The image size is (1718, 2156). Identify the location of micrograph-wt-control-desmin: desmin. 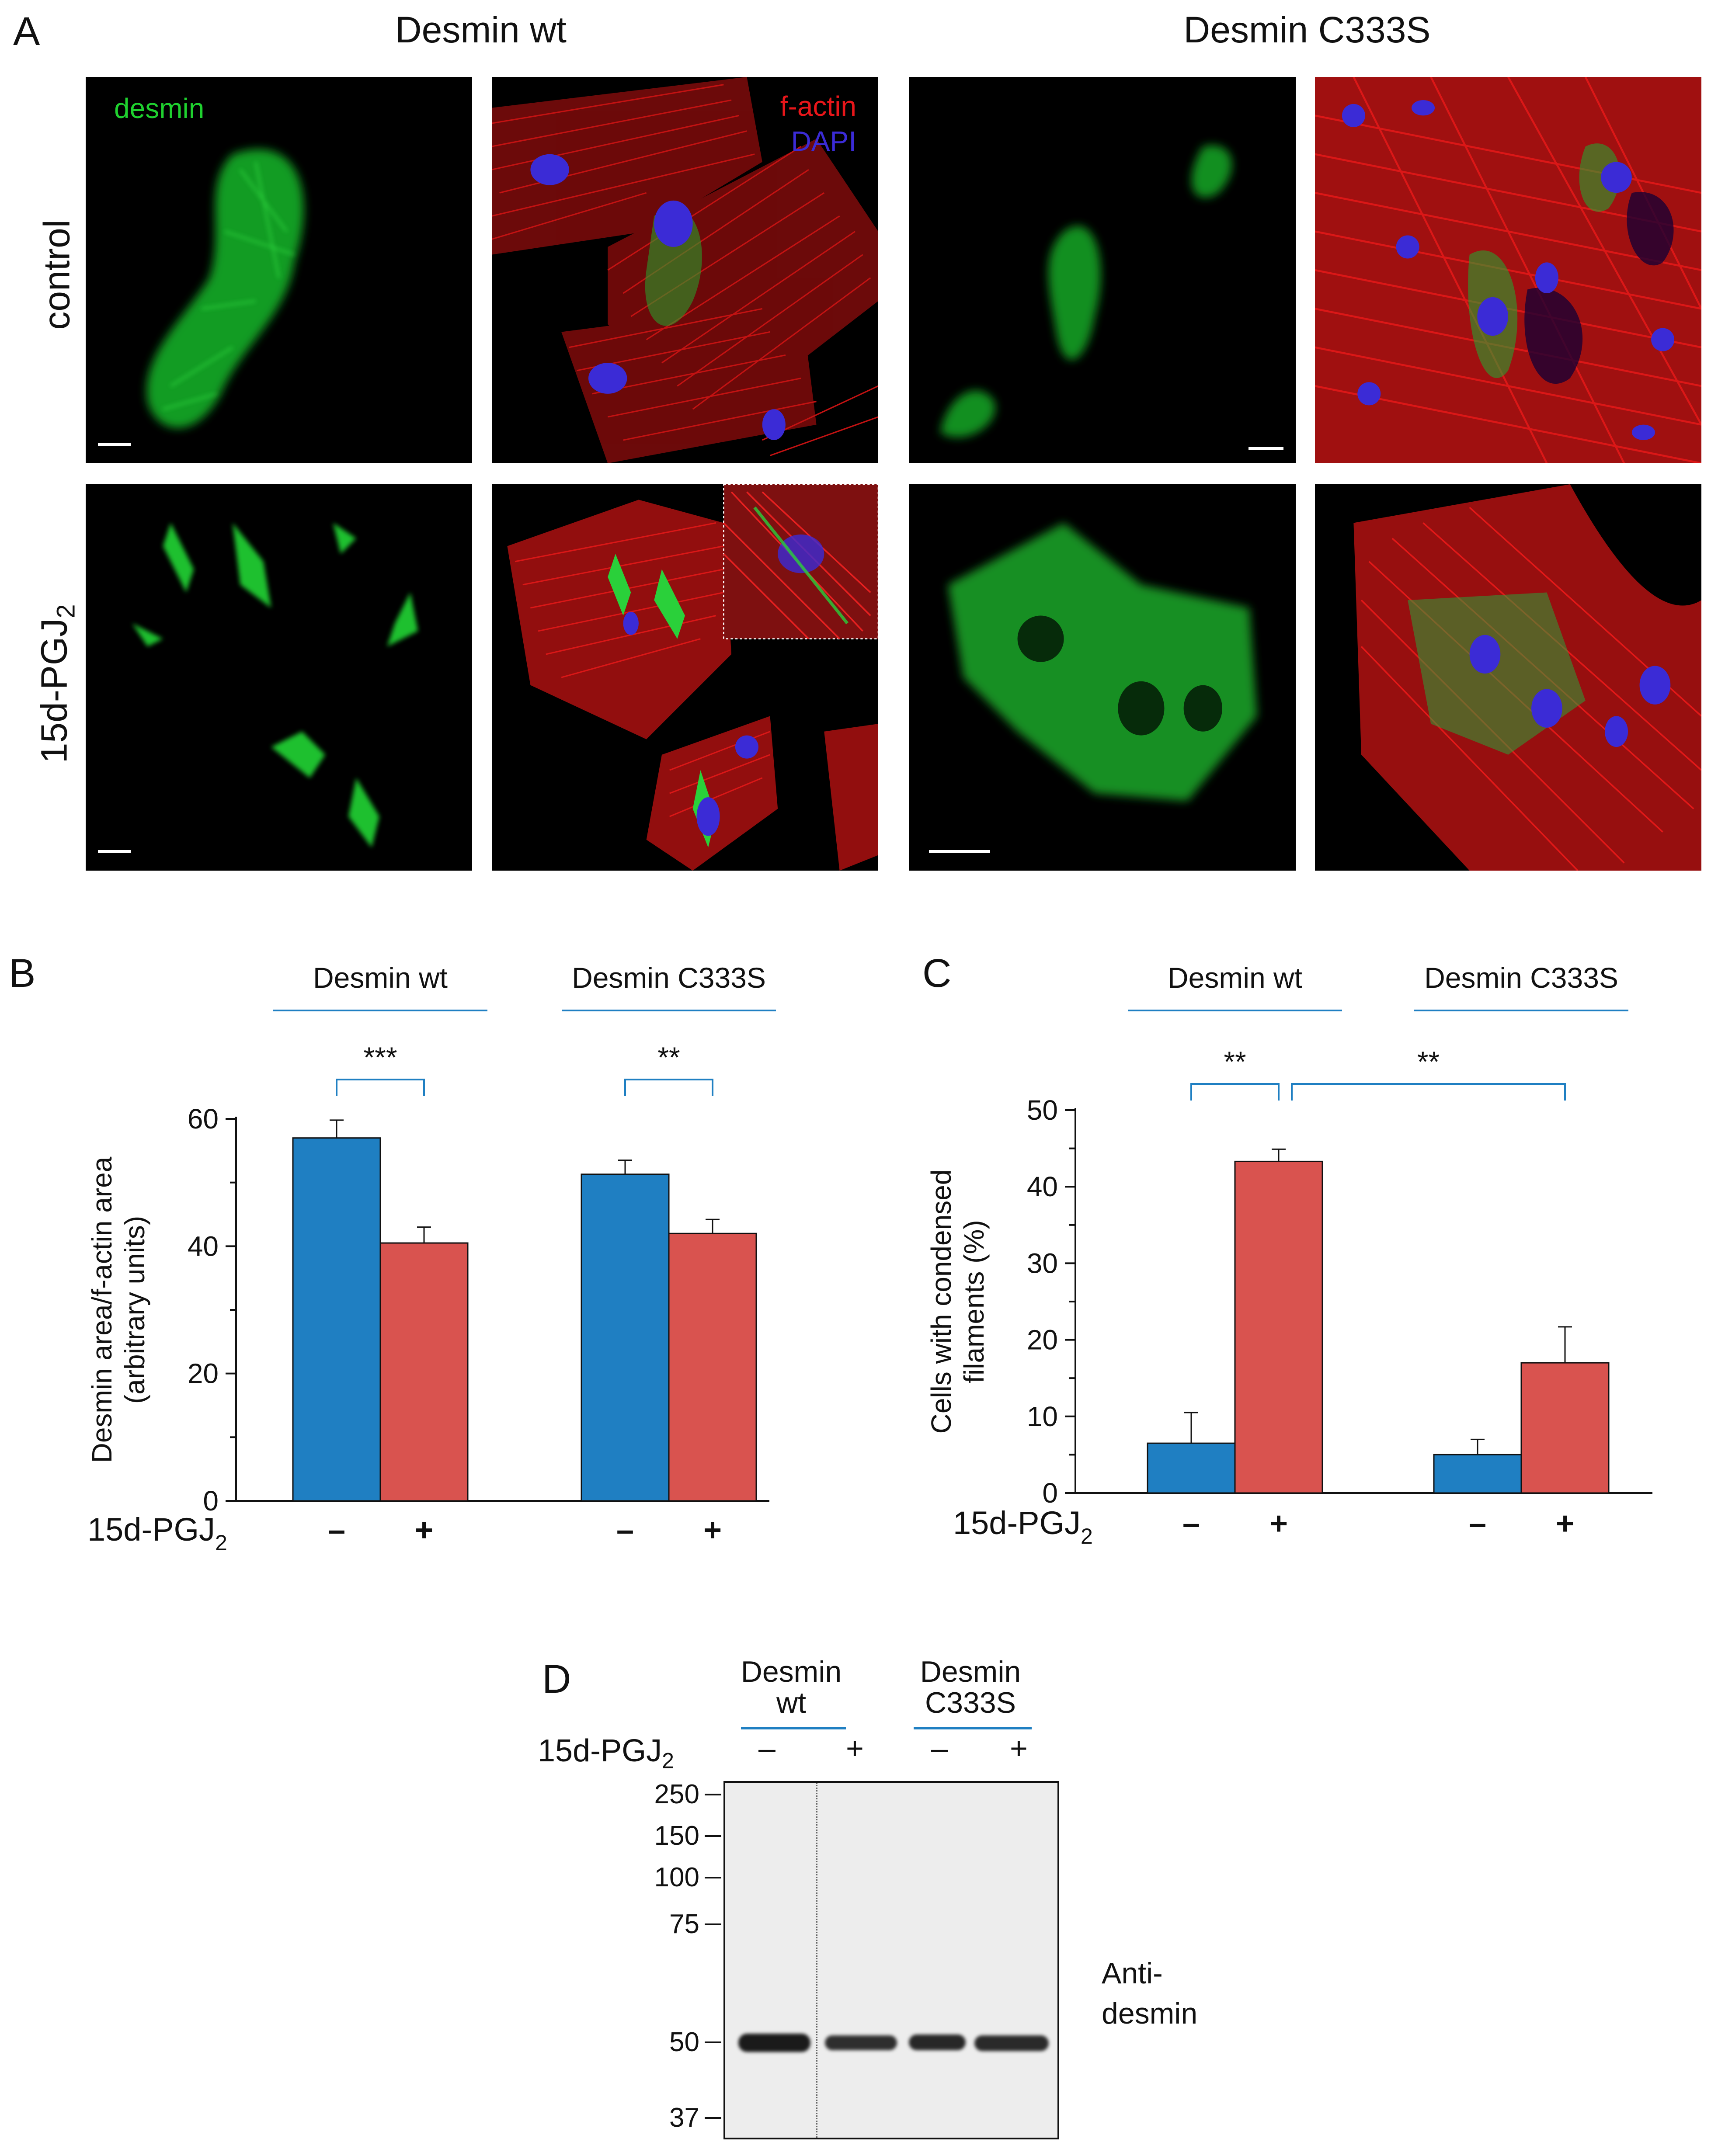
(279, 270).